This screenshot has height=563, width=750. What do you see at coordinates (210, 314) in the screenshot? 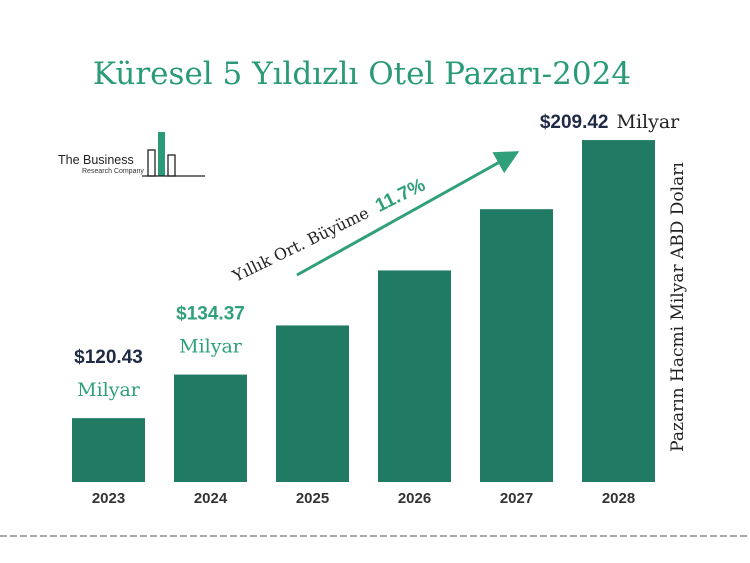
I see `data-label-amount: $134.37` at bounding box center [210, 314].